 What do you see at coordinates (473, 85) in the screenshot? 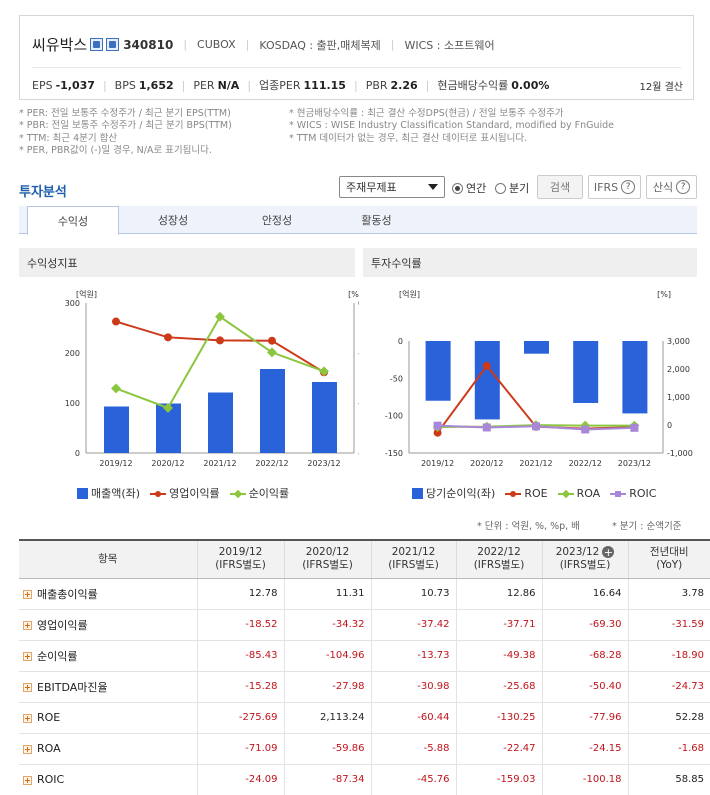
I see `metric-label: 현금배당수익률` at bounding box center [473, 85].